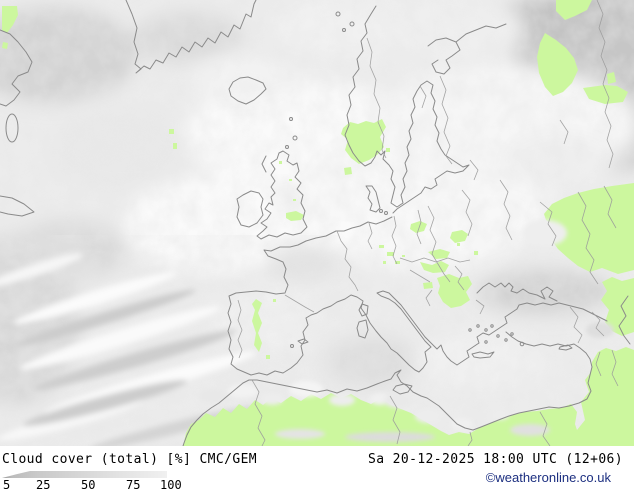  Describe the element at coordinates (250, 209) in the screenshot. I see `ireland-coast` at that location.